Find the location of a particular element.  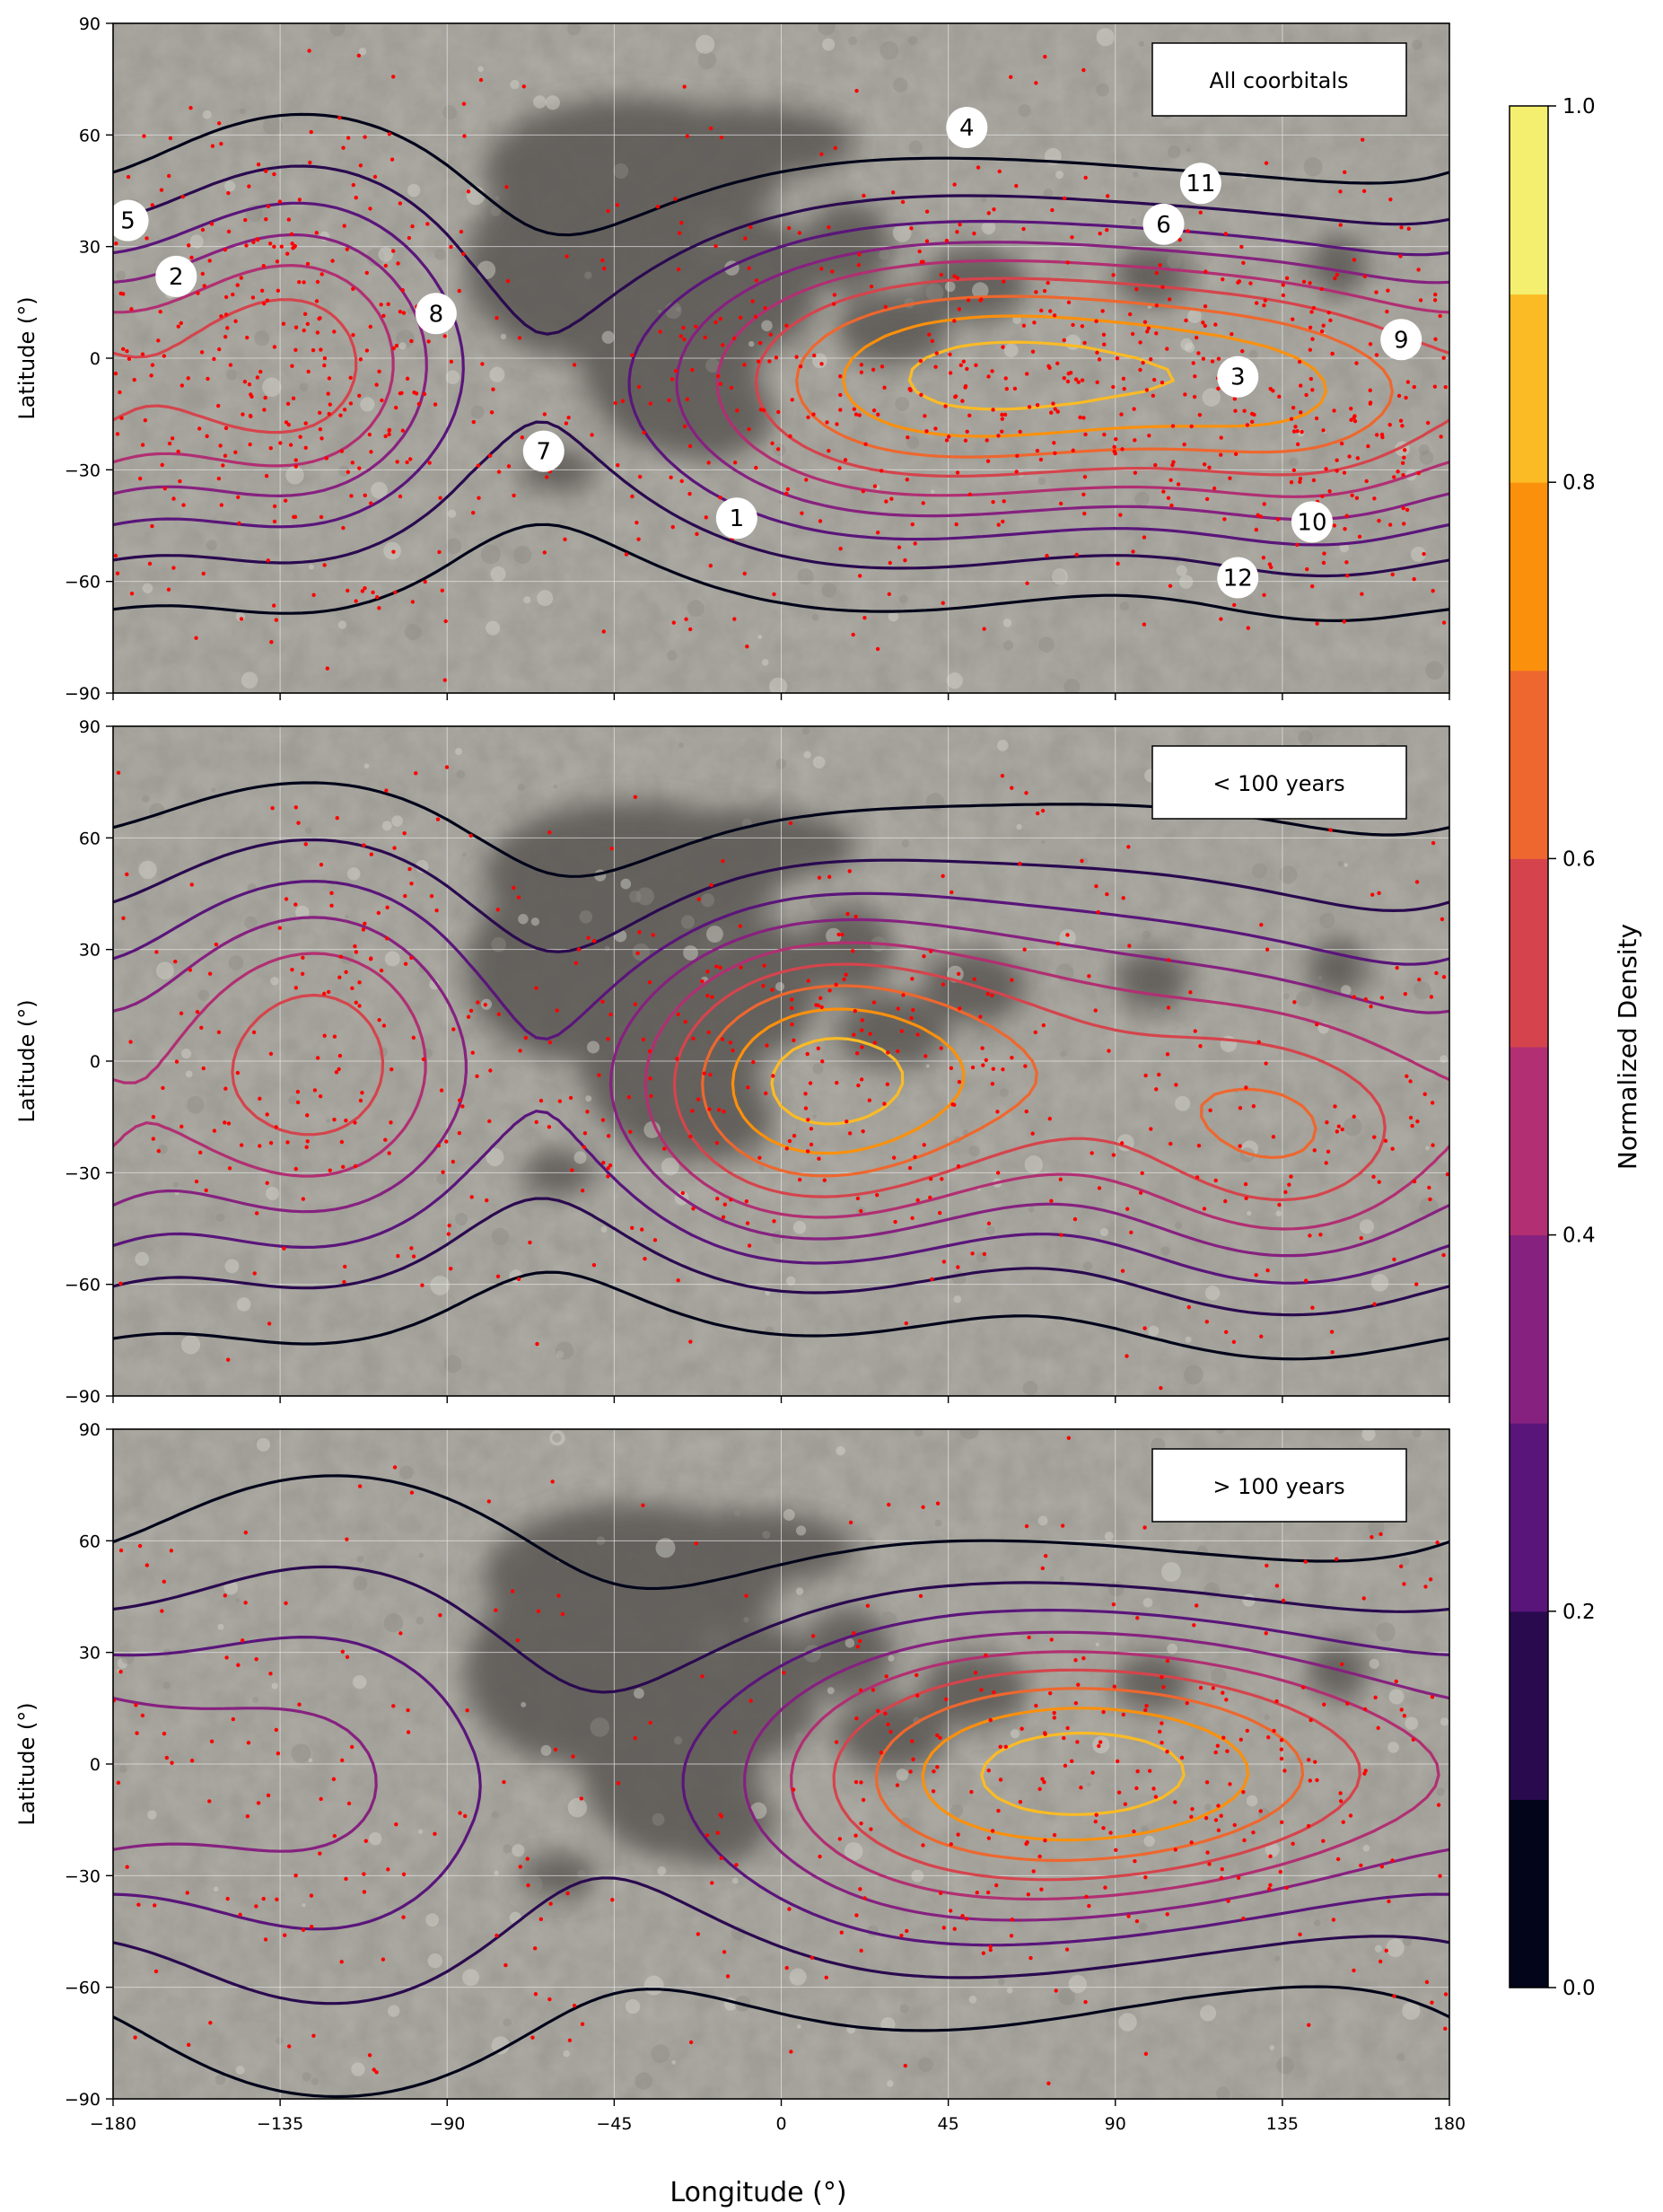

marker-8: 8 is located at coordinates (436, 314).